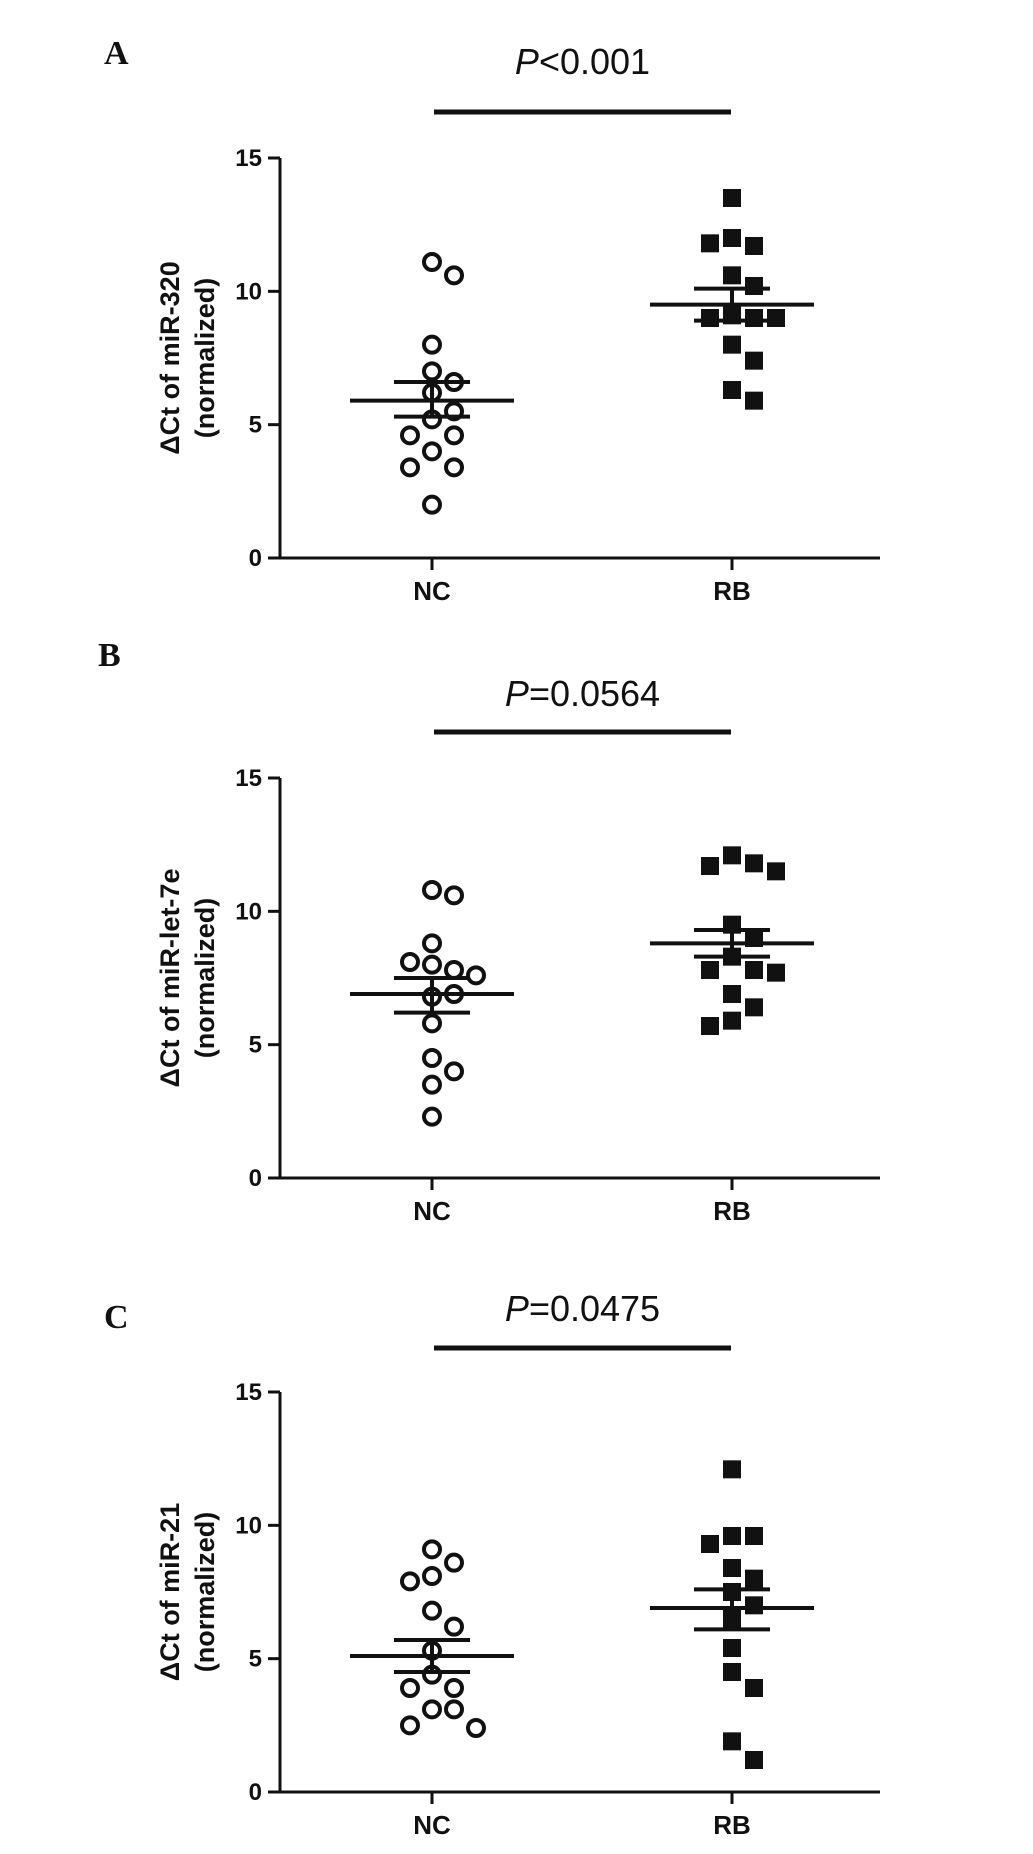 This screenshot has height=1854, width=1033. Describe the element at coordinates (170, 357) in the screenshot. I see `y-axis-title-line1: ΔCt of miR-320` at that location.